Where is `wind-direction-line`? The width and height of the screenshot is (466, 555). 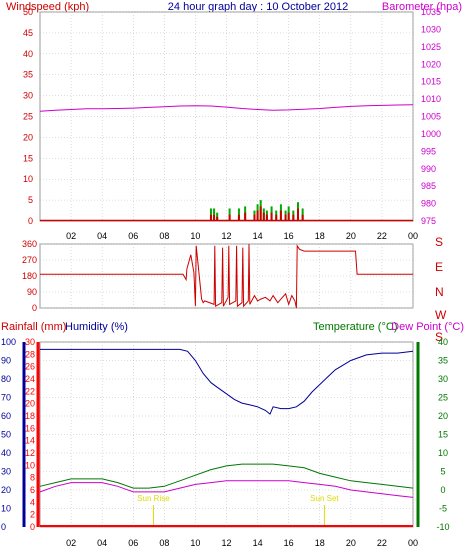 wind-direction-line is located at coordinates (226, 276).